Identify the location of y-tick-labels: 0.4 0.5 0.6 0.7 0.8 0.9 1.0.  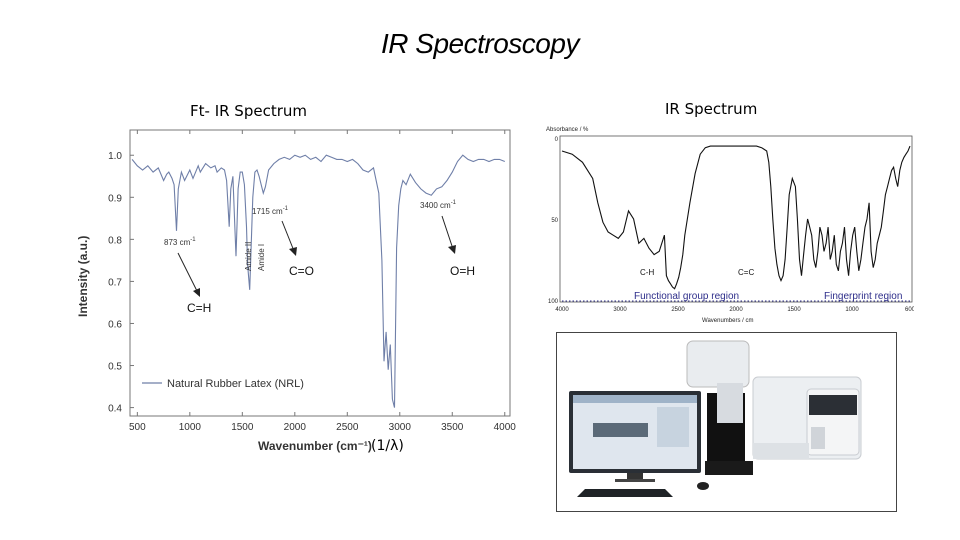
(115, 282).